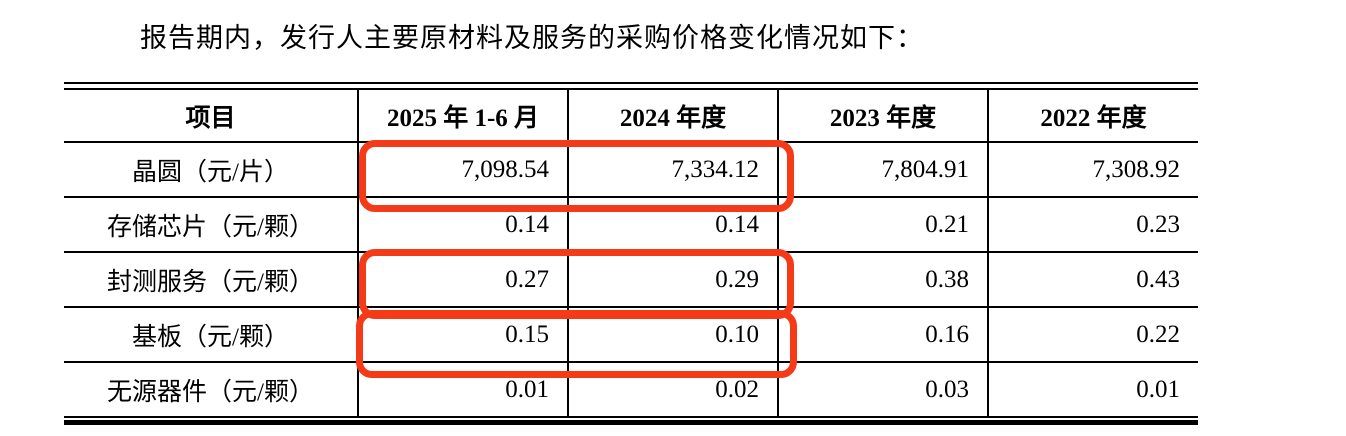 Image resolution: width=1346 pixels, height=436 pixels. Describe the element at coordinates (882, 280) in the screenshot. I see `cell-value: 0.38` at that location.